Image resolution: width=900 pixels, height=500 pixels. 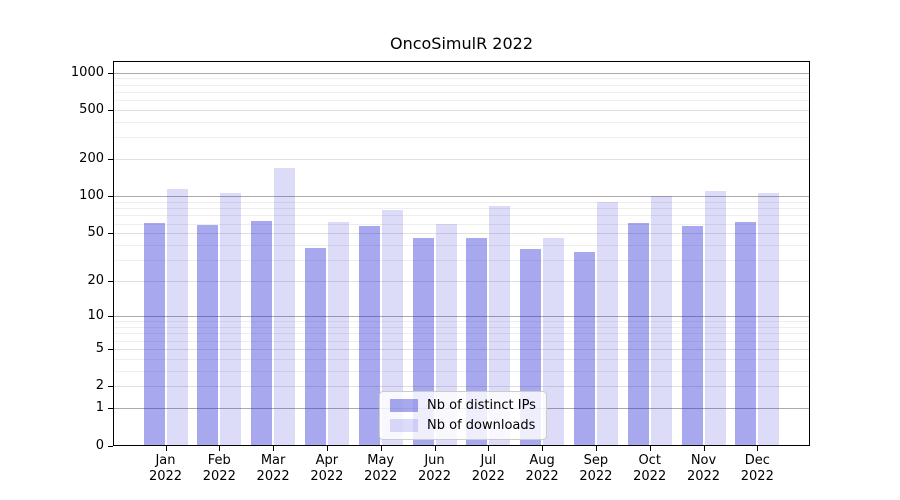 I want to click on x-tick-label-month: Apr, so click(x=327, y=460).